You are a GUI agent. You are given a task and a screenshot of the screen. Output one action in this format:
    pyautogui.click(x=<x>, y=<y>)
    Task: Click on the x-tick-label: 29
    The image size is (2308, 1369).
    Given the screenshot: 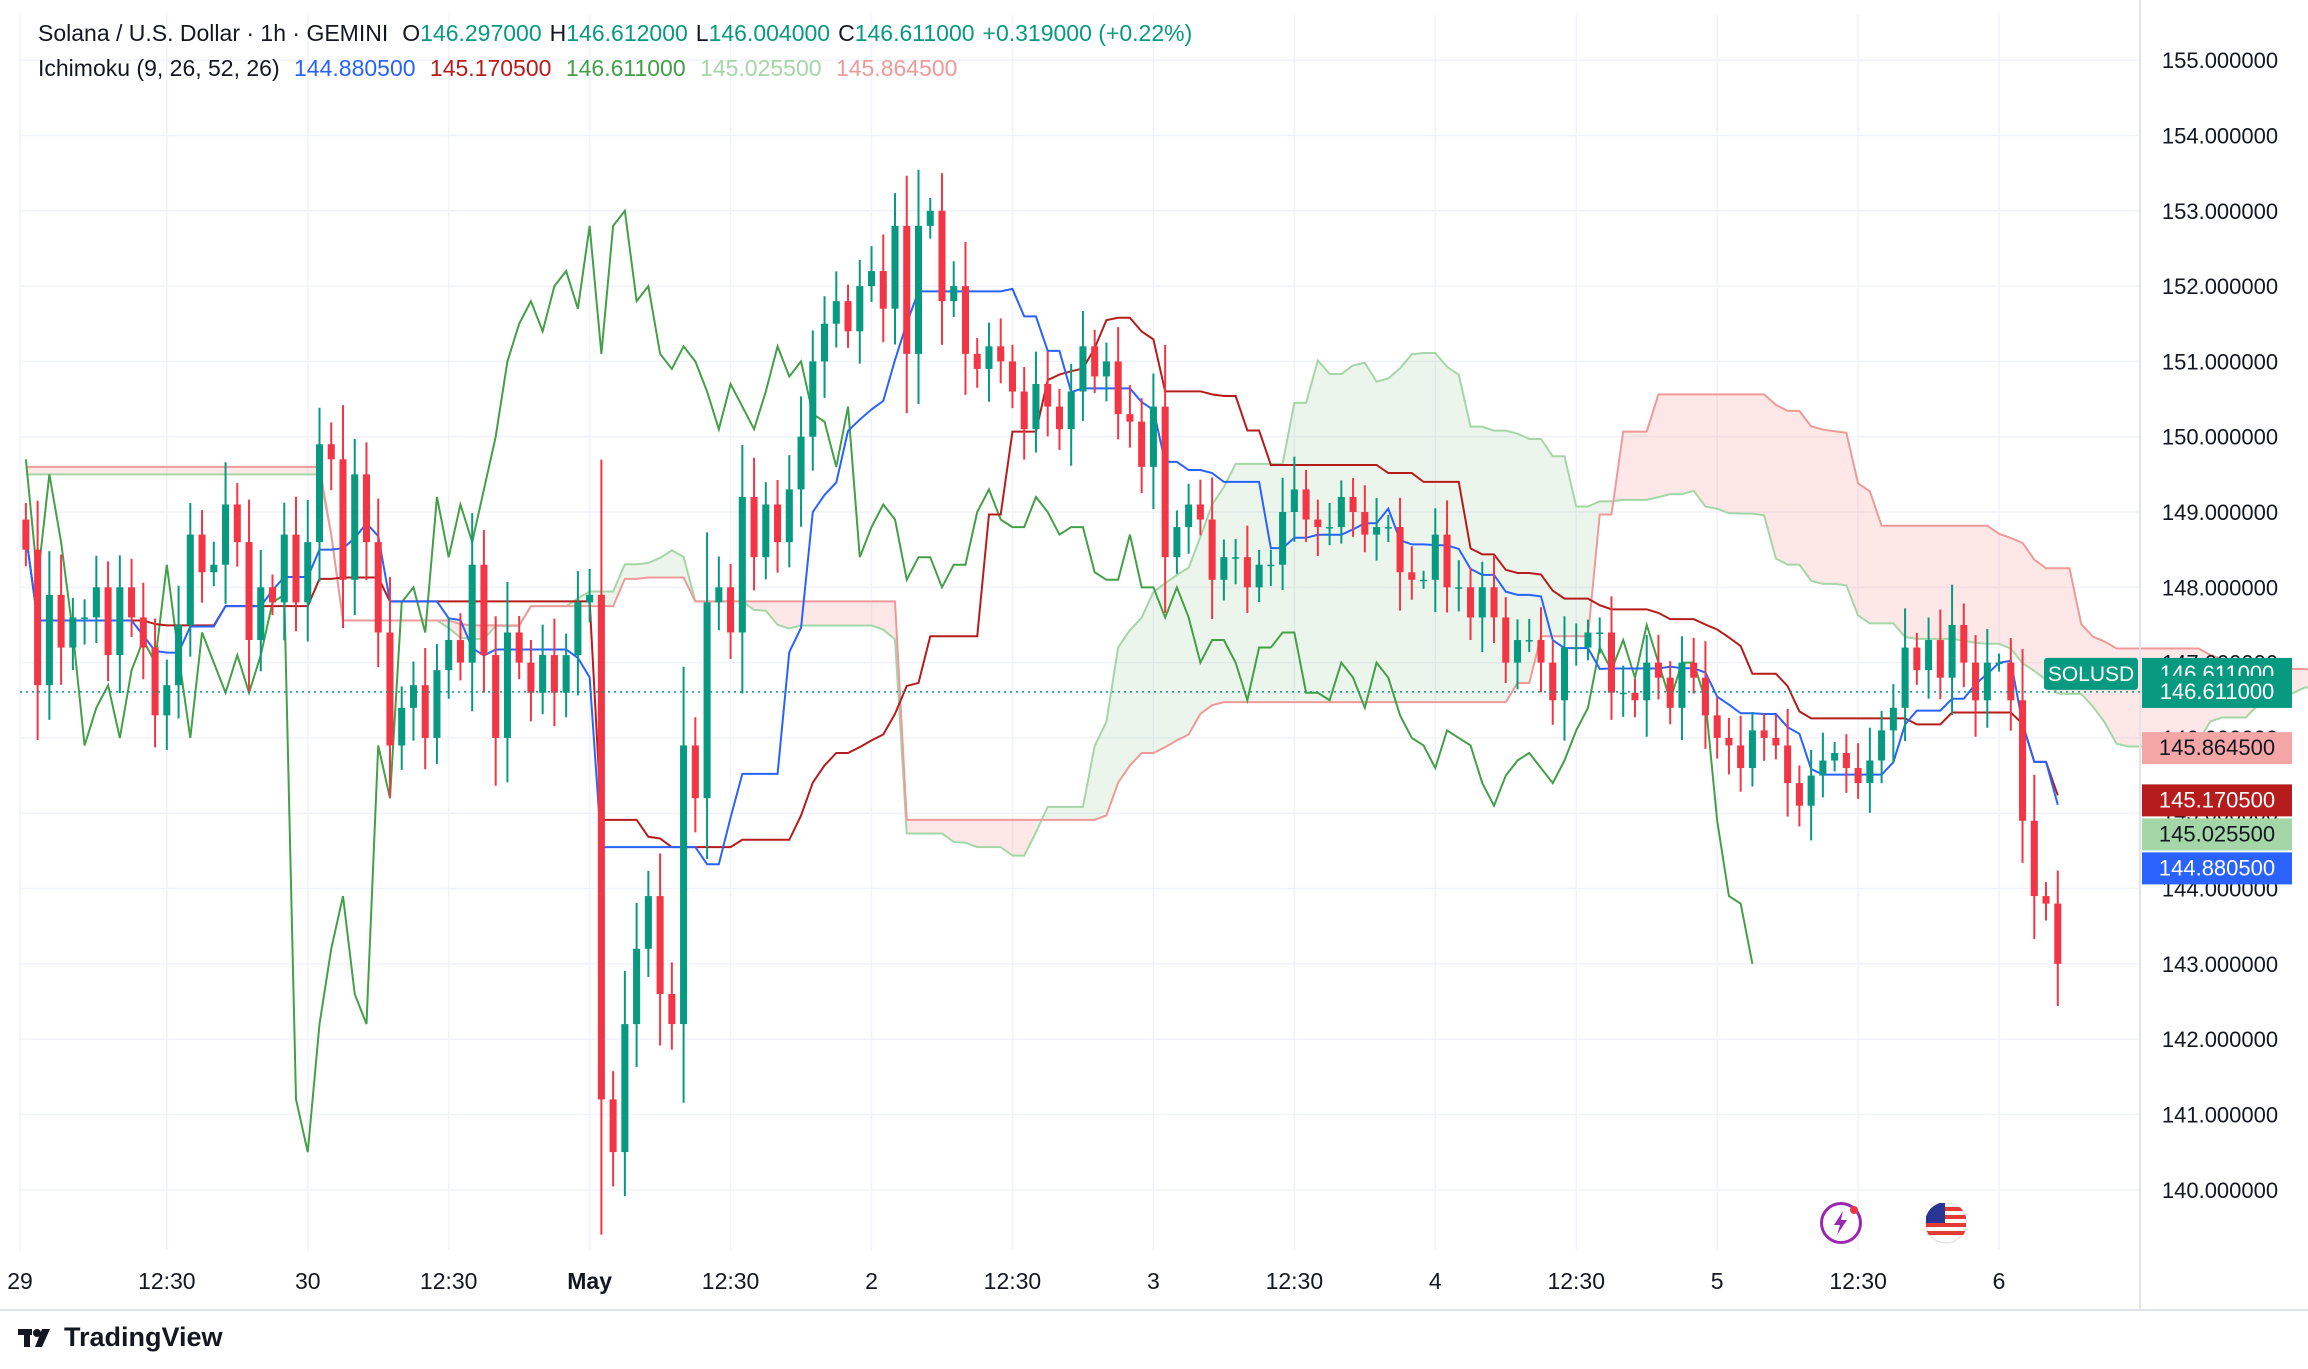 What is the action you would take?
    pyautogui.click(x=20, y=1281)
    